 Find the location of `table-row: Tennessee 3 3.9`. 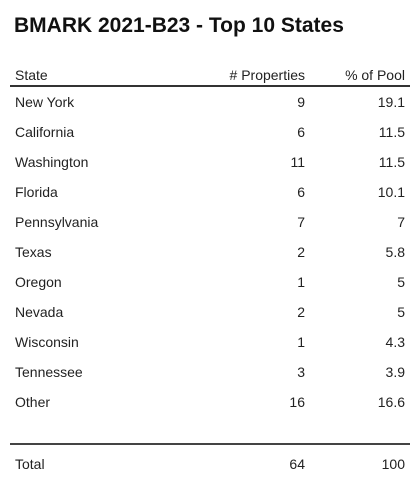

table-row: Tennessee 3 3.9 is located at coordinates (210, 372).